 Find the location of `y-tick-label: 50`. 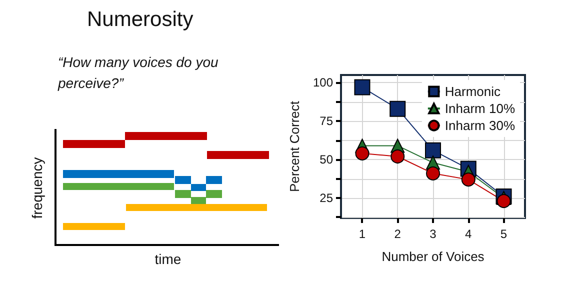

y-tick-label: 50 is located at coordinates (327, 159).